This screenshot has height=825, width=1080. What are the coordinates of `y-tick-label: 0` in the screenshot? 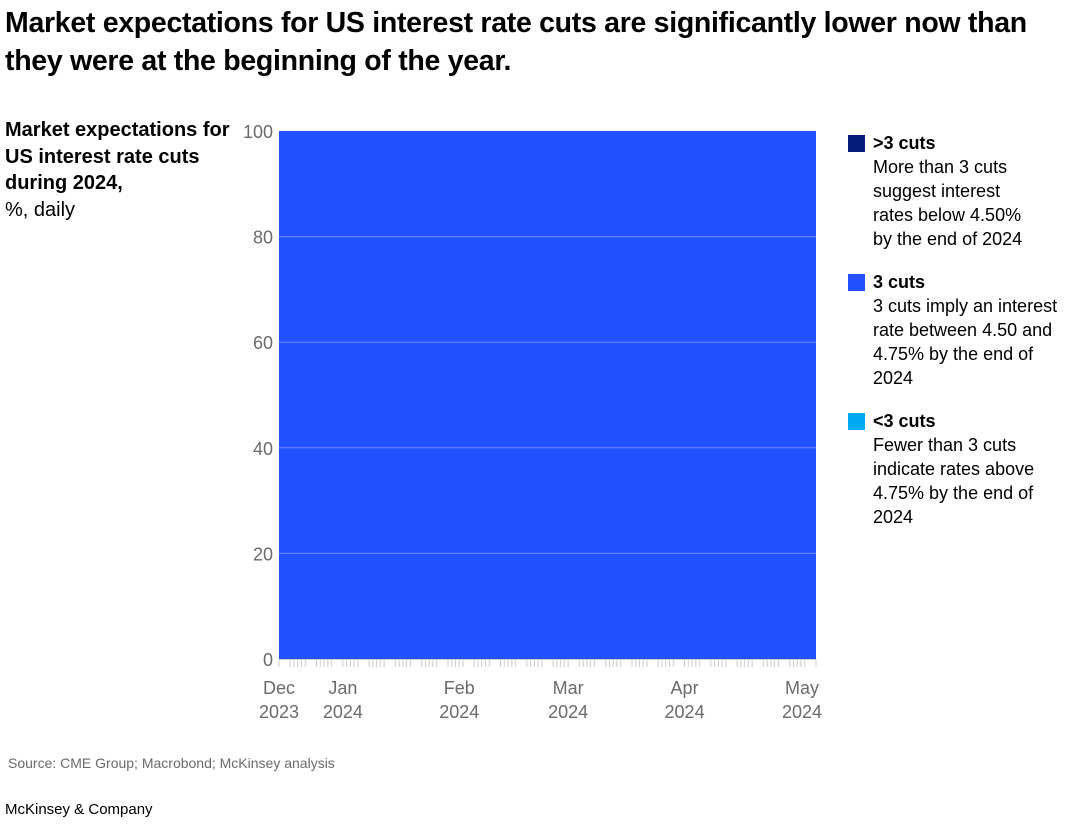 It's located at (268, 660).